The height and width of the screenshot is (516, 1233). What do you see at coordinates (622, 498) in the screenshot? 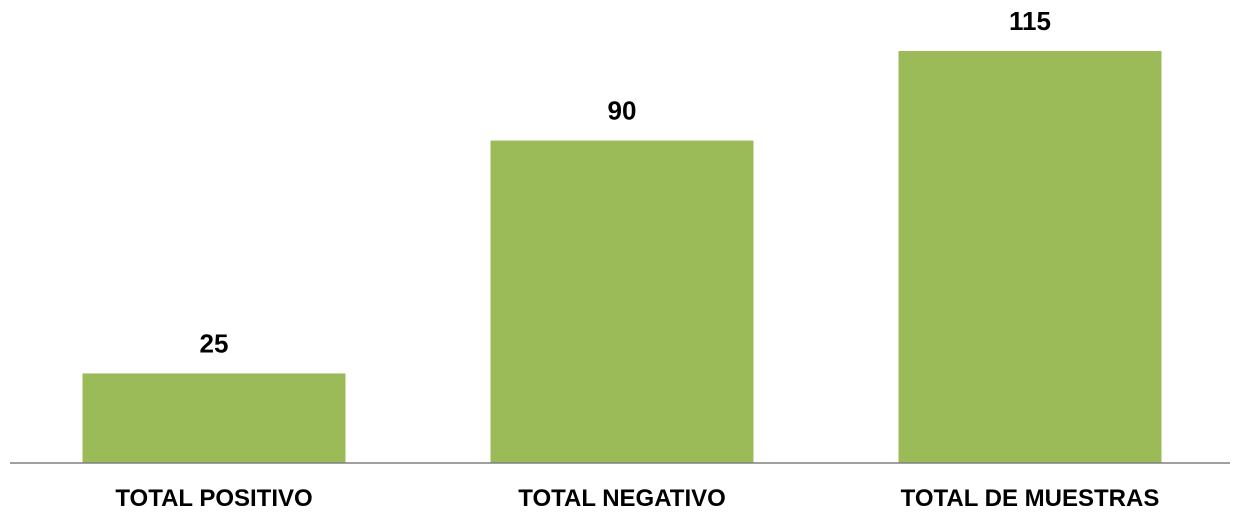
I see `category-label-2: TOTAL NEGATIVO` at bounding box center [622, 498].